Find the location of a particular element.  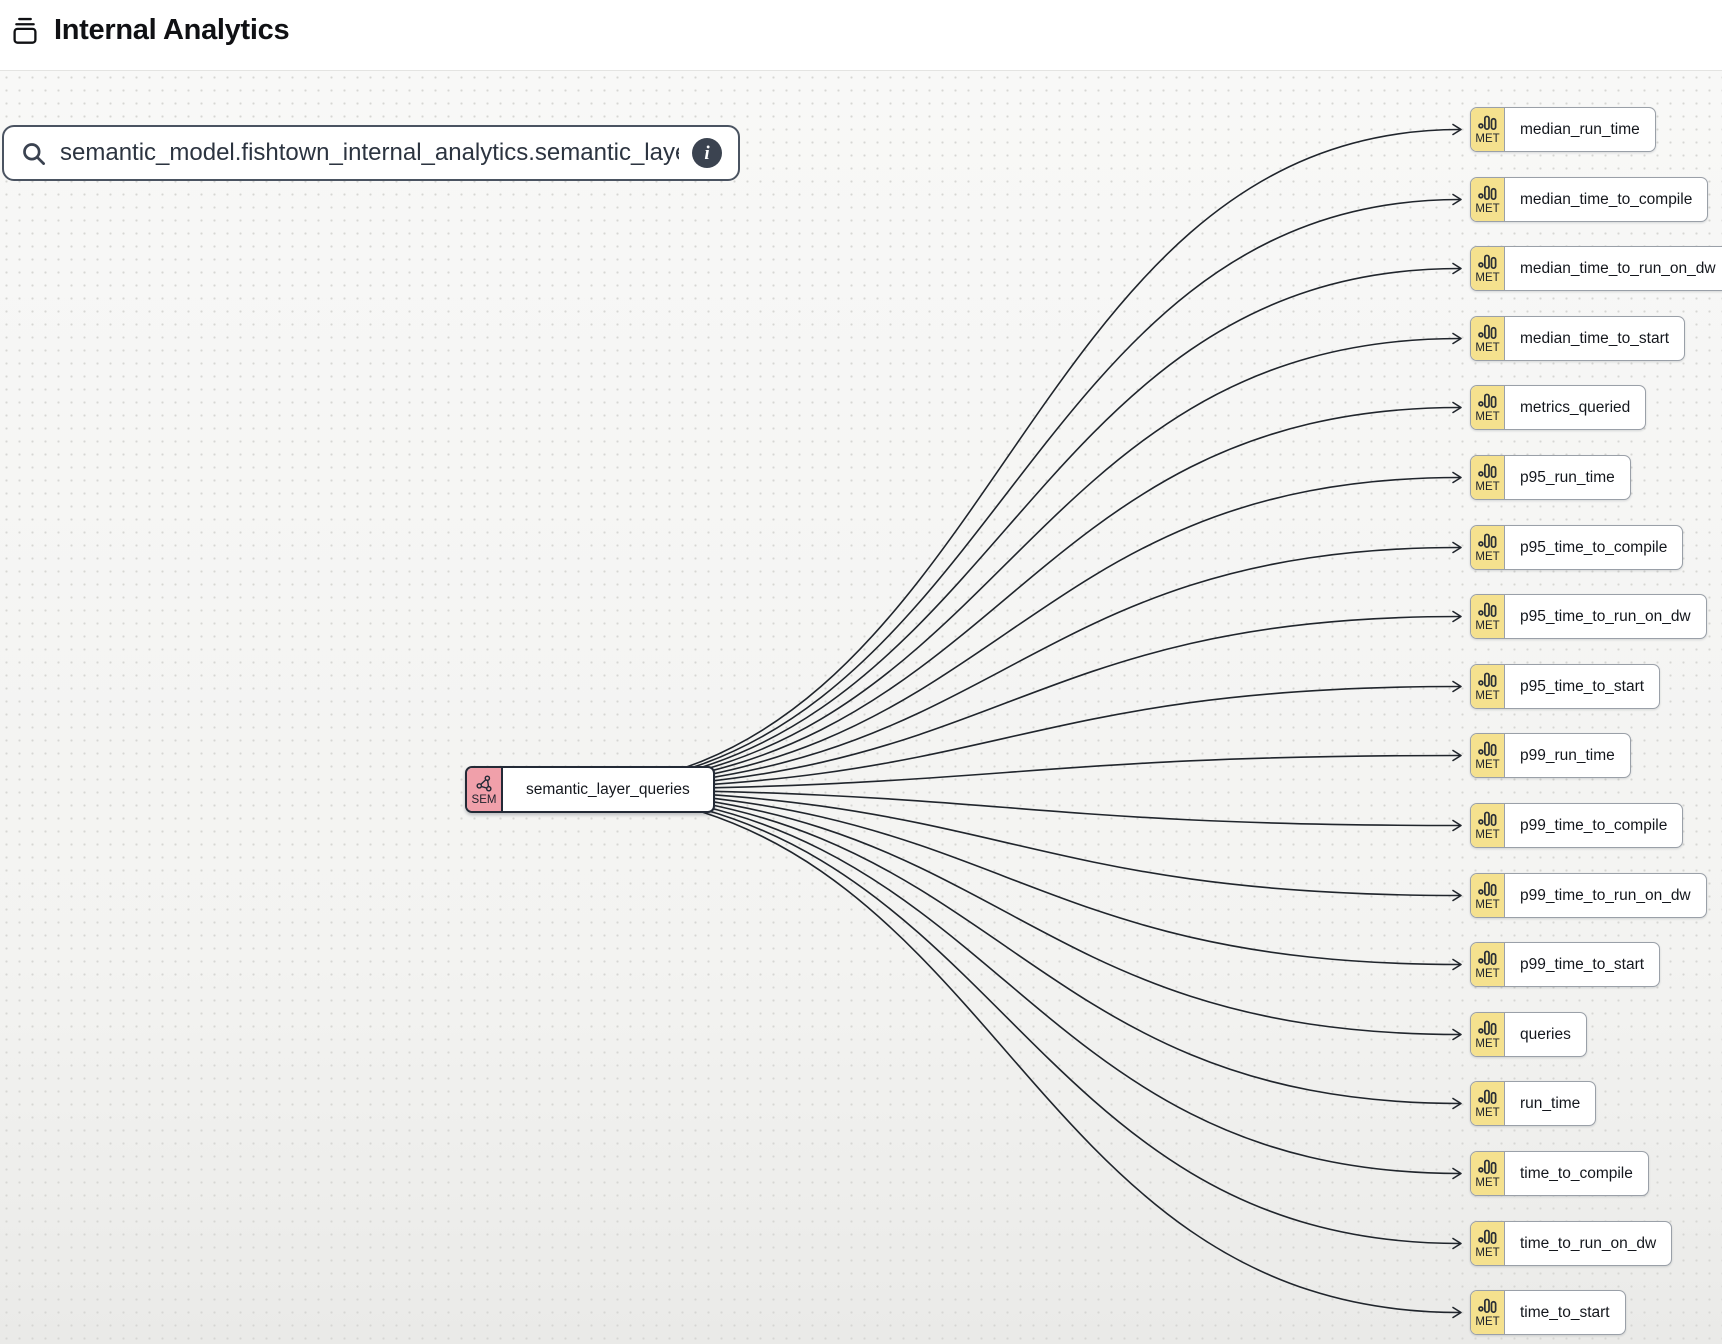

met-node-label: median_time_to_run_on_dw is located at coordinates (1618, 268).